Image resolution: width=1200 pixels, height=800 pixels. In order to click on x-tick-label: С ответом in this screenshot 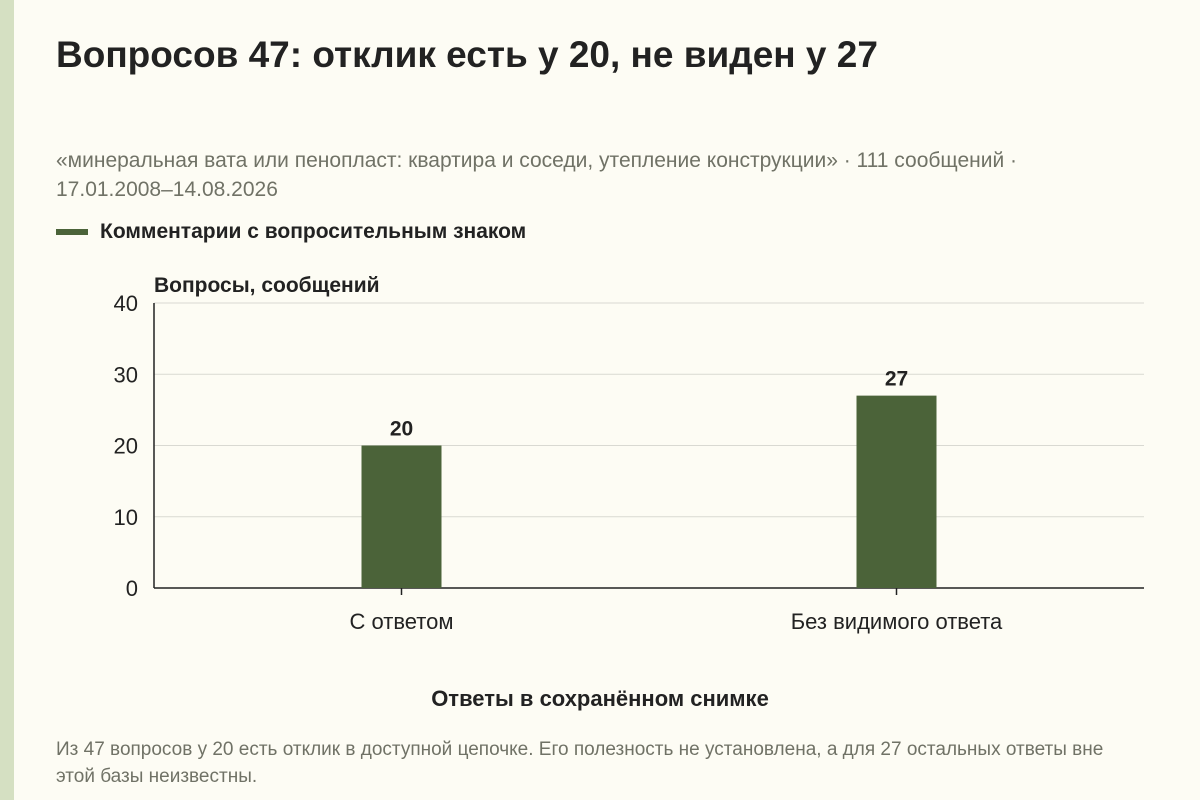, I will do `click(402, 621)`.